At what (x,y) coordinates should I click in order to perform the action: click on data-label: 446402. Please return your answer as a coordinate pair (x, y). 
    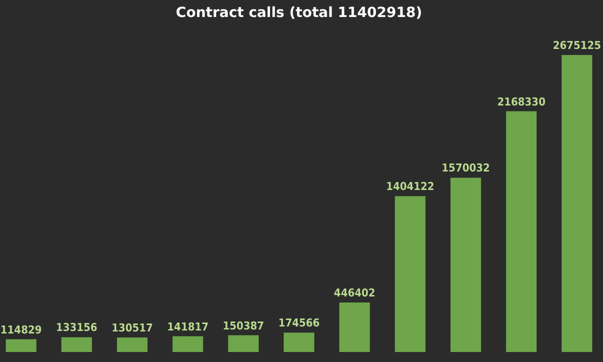
    Looking at the image, I should click on (355, 293).